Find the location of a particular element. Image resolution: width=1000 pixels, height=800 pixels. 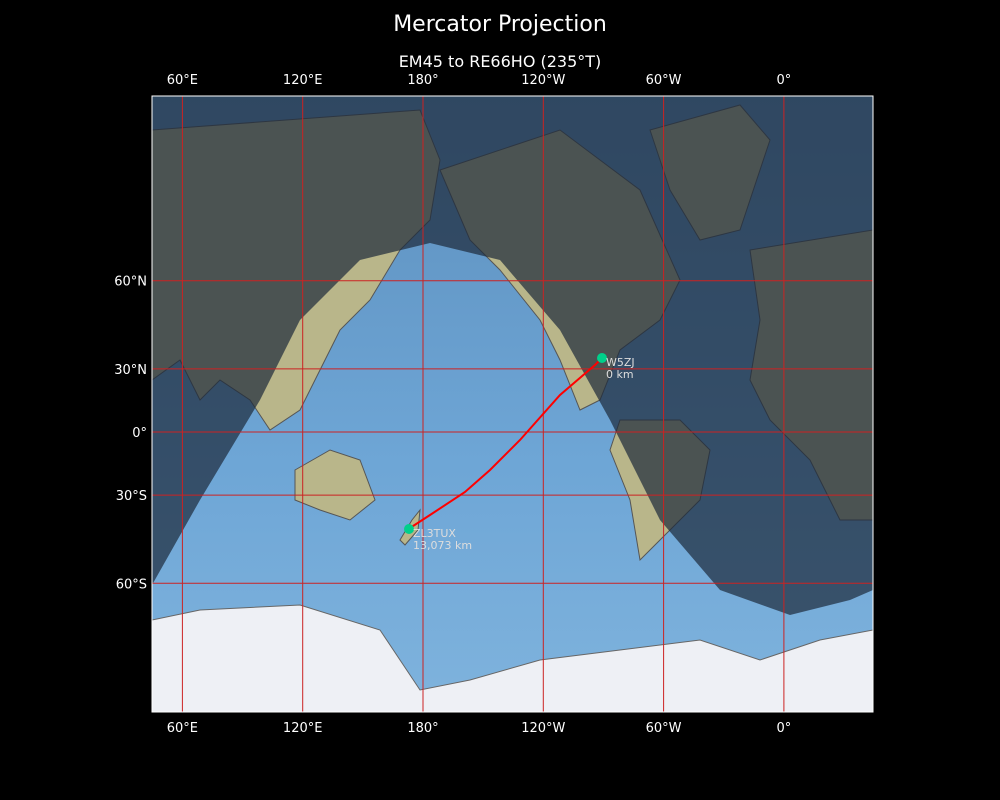

lat-tick-label: 60°N is located at coordinates (130, 282).